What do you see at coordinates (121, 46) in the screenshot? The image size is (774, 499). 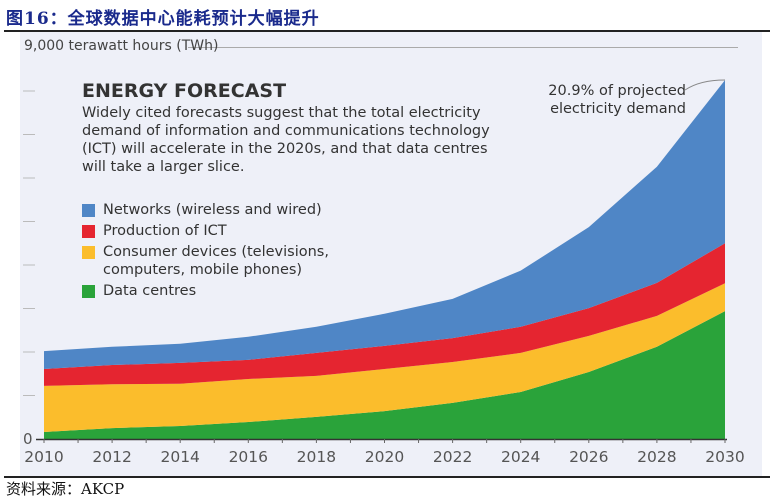 I see `y-axis-label: 9,000 terawatt hours (TWh)` at bounding box center [121, 46].